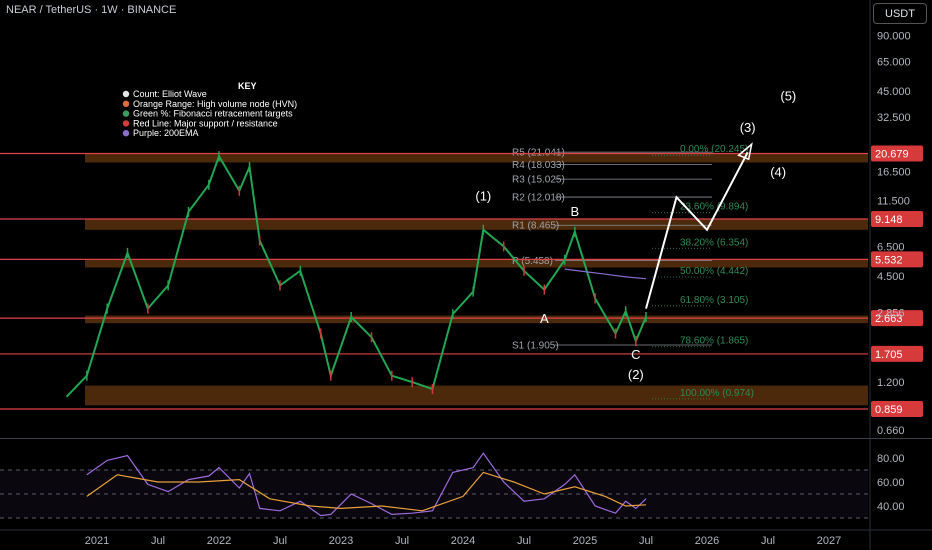 Image resolution: width=932 pixels, height=550 pixels. What do you see at coordinates (247, 86) in the screenshot?
I see `key-title: KEY` at bounding box center [247, 86].